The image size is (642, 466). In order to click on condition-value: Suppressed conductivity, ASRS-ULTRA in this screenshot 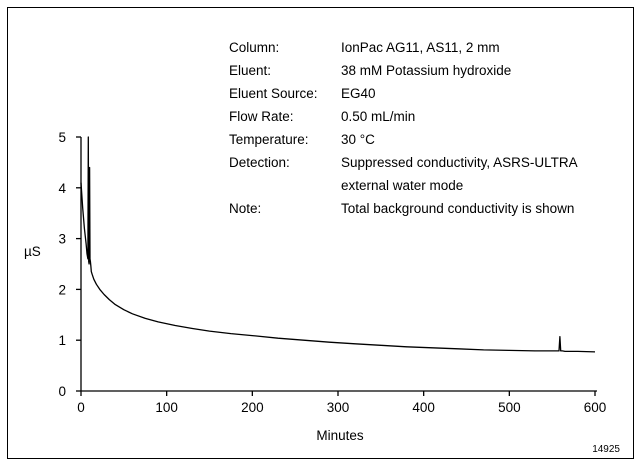, I will do `click(459, 162)`.